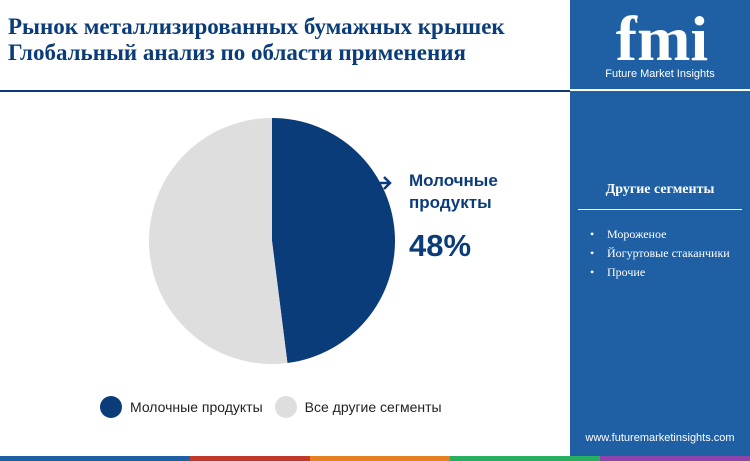 This screenshot has width=750, height=461. I want to click on segment-item: Йогуртовые стаканчики, so click(665, 253).